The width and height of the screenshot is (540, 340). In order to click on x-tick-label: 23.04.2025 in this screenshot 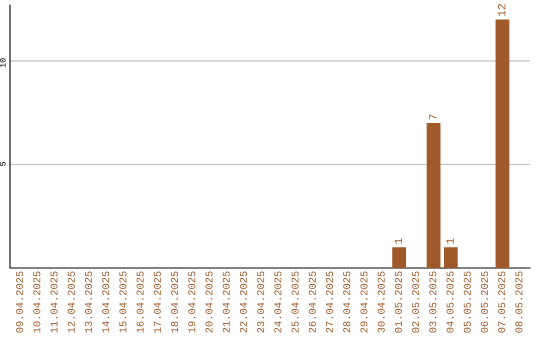, I will do `click(260, 302)`.